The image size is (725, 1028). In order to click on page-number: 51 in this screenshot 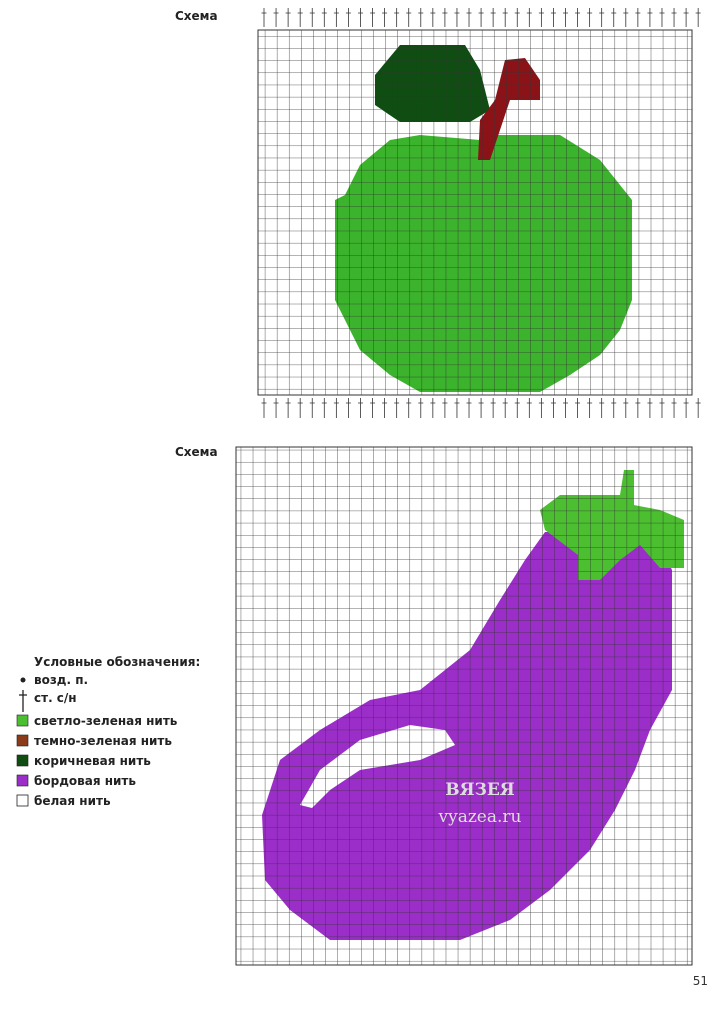, I will do `click(700, 981)`.